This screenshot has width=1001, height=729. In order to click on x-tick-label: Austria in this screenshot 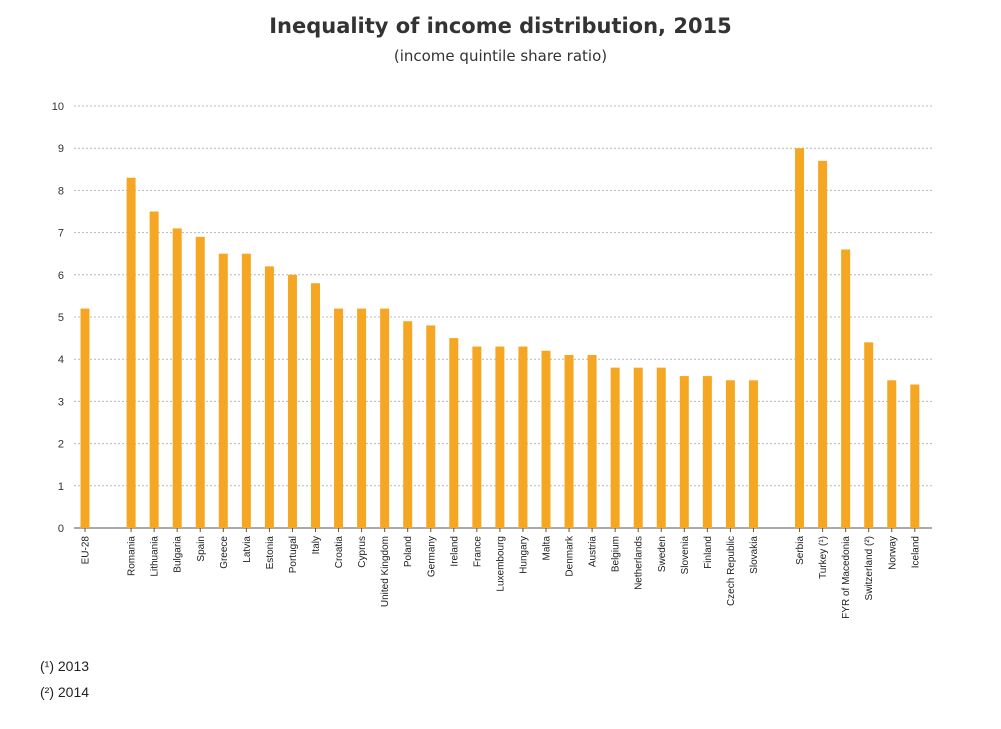, I will do `click(593, 552)`.